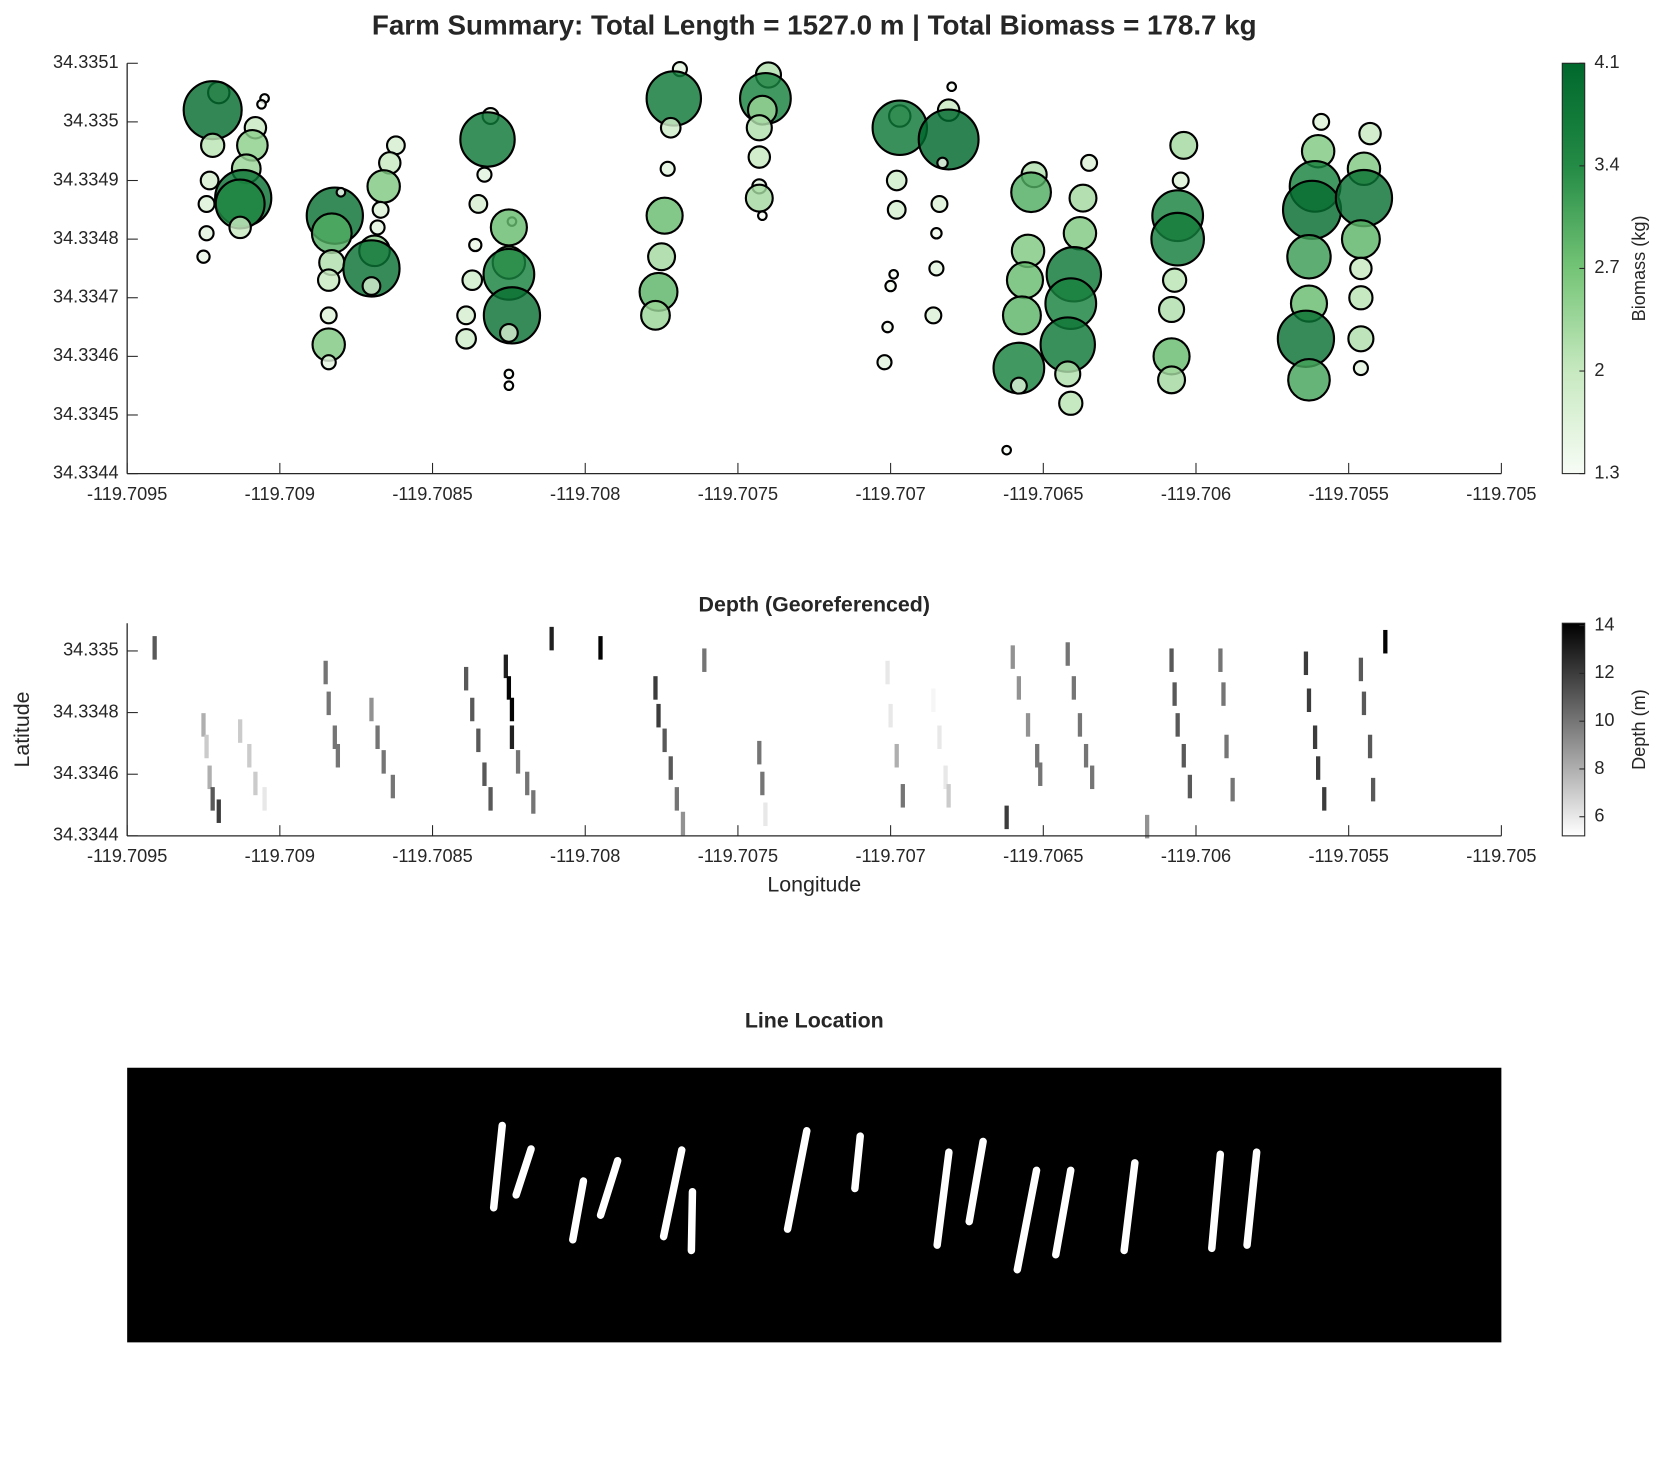 The height and width of the screenshot is (1458, 1667). Describe the element at coordinates (890, 494) in the screenshot. I see `x-tick-label: -119.707` at that location.